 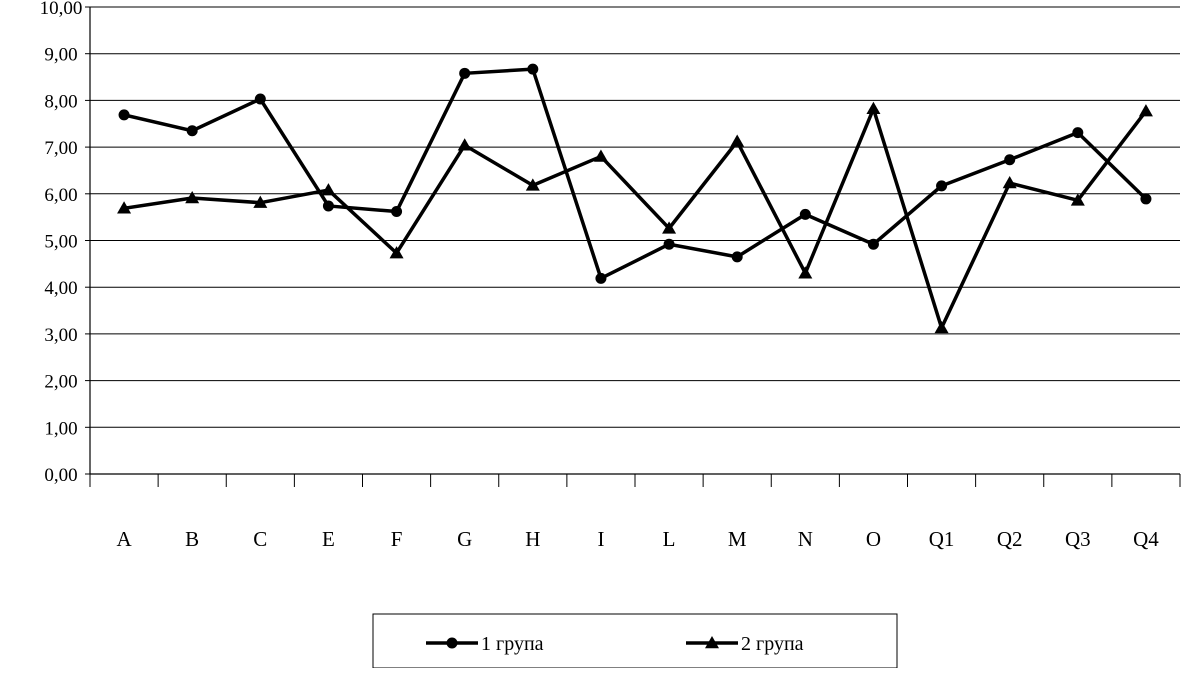 I want to click on legend-entry-1: 1 група, so click(x=485, y=644).